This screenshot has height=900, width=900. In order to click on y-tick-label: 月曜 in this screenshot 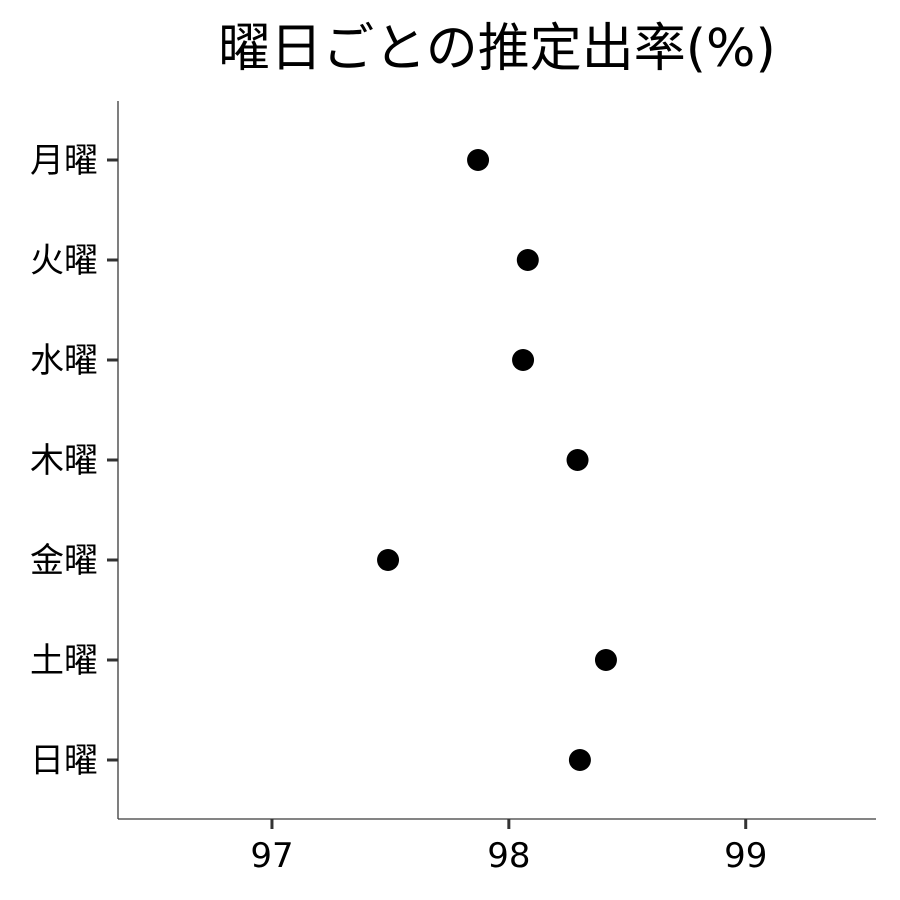, I will do `click(64, 161)`.